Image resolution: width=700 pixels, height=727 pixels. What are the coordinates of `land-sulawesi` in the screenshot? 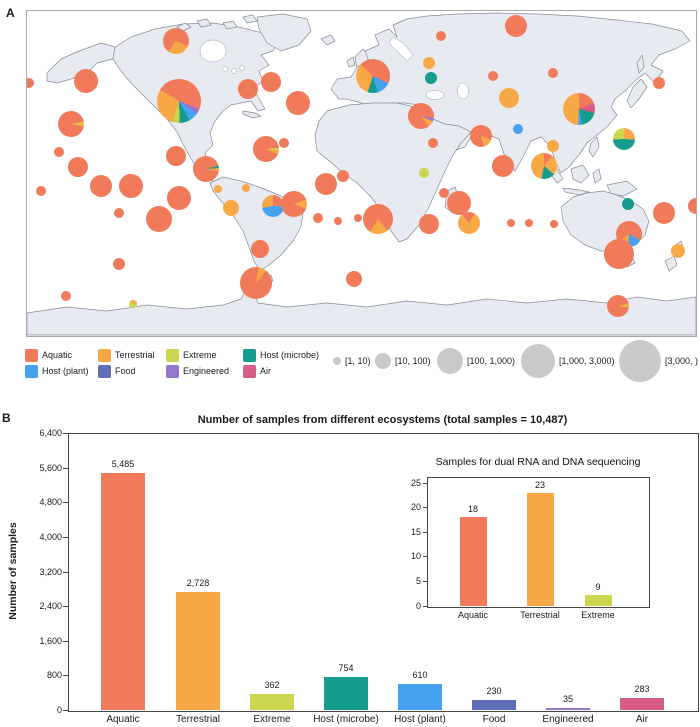 It's located at (597, 176).